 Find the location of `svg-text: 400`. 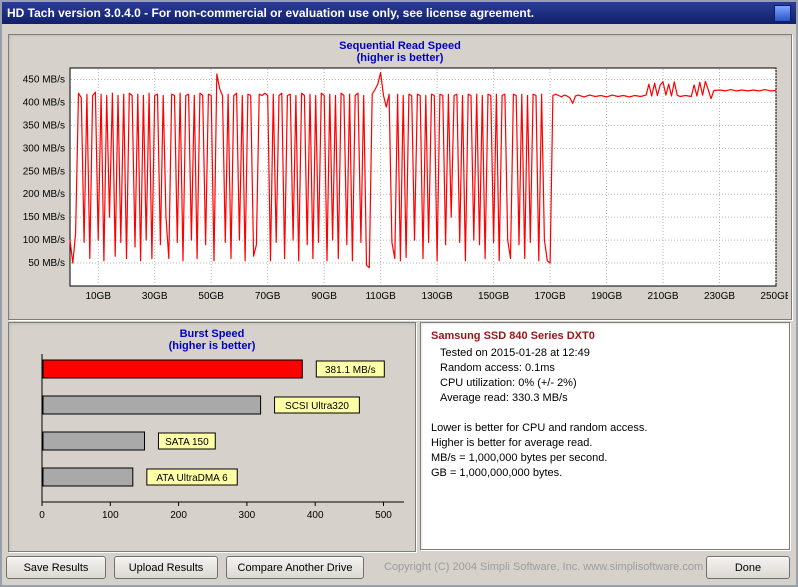

svg-text: 400 is located at coordinates (315, 515).